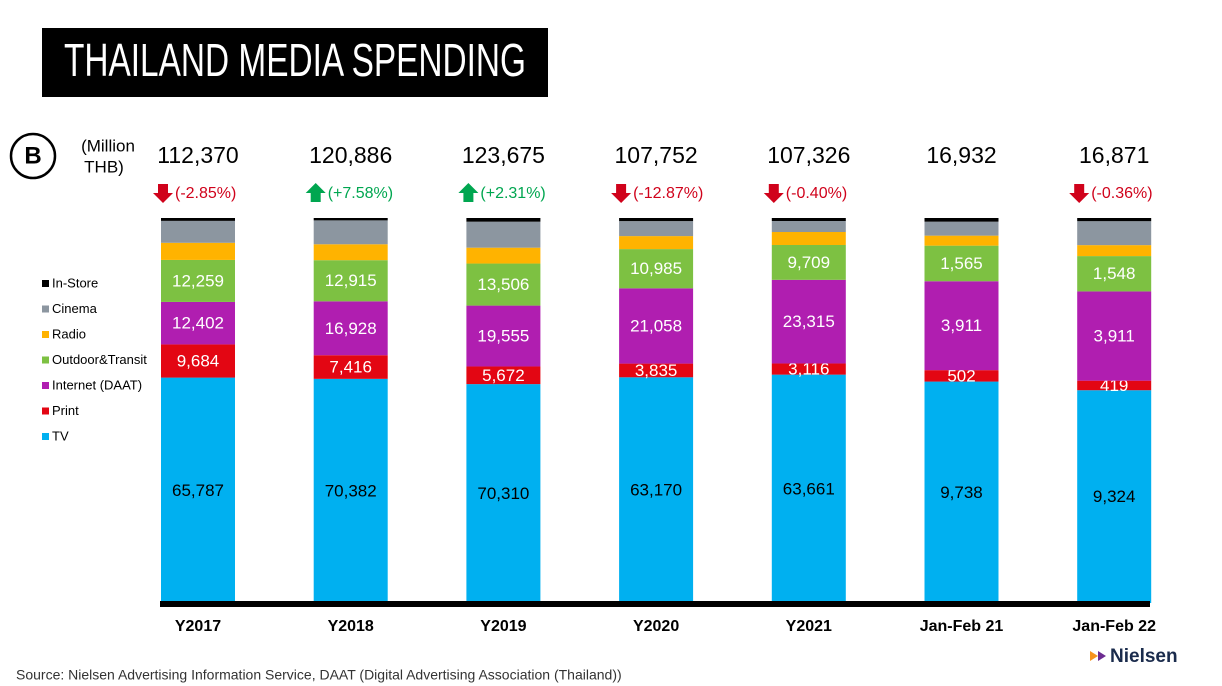  I want to click on data-label: 502, so click(961, 375).